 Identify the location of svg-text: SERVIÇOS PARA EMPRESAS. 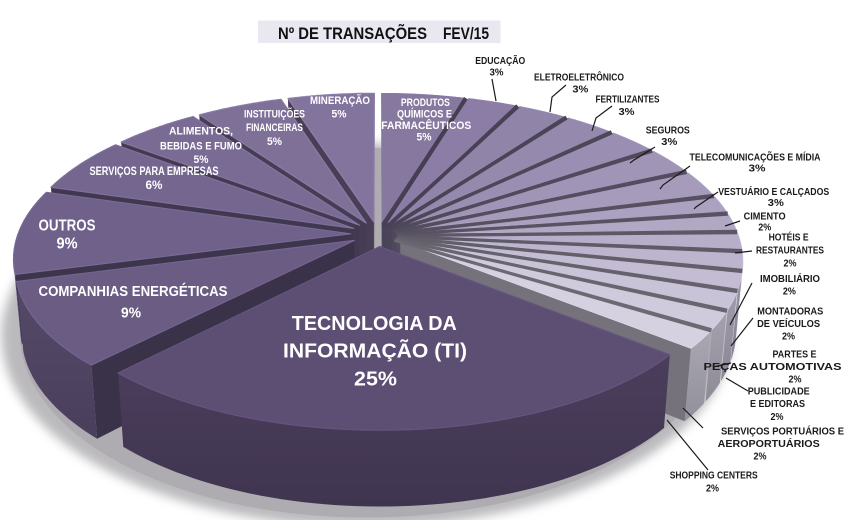
(154, 172).